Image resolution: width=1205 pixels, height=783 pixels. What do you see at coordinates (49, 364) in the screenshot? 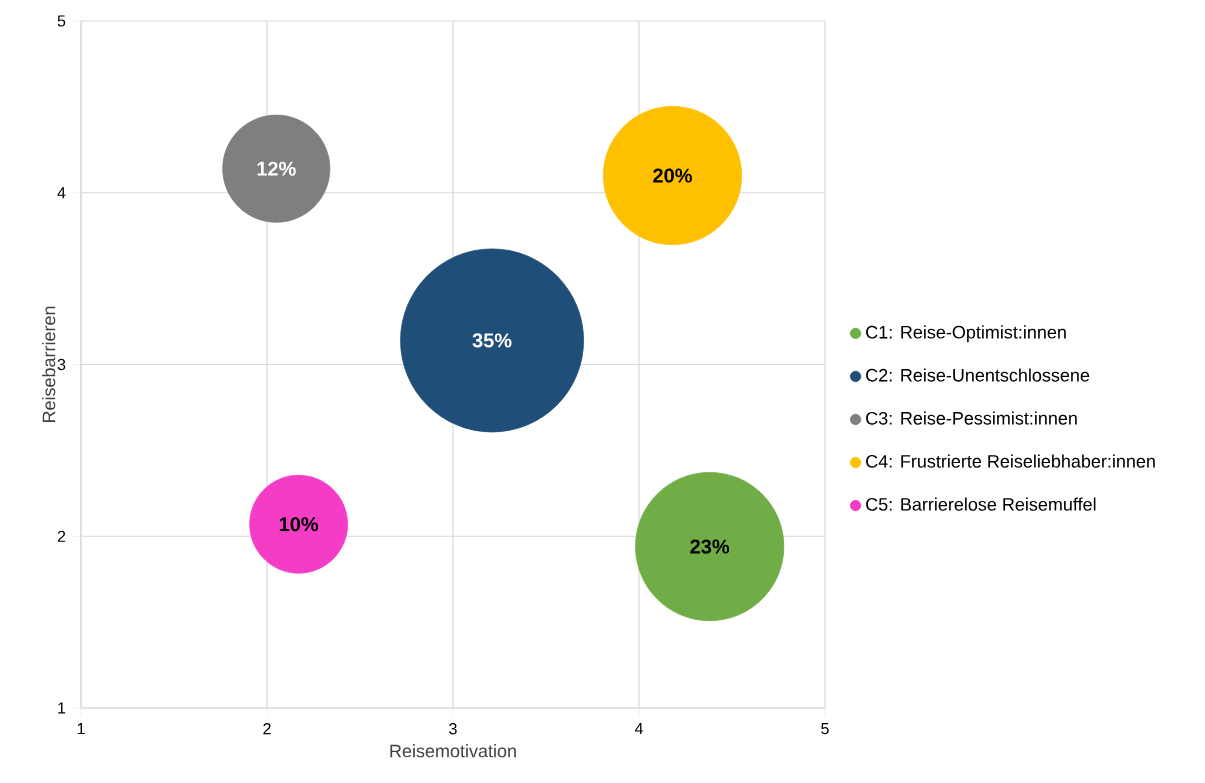
I see `y-axis-title: Reisebarrieren` at bounding box center [49, 364].